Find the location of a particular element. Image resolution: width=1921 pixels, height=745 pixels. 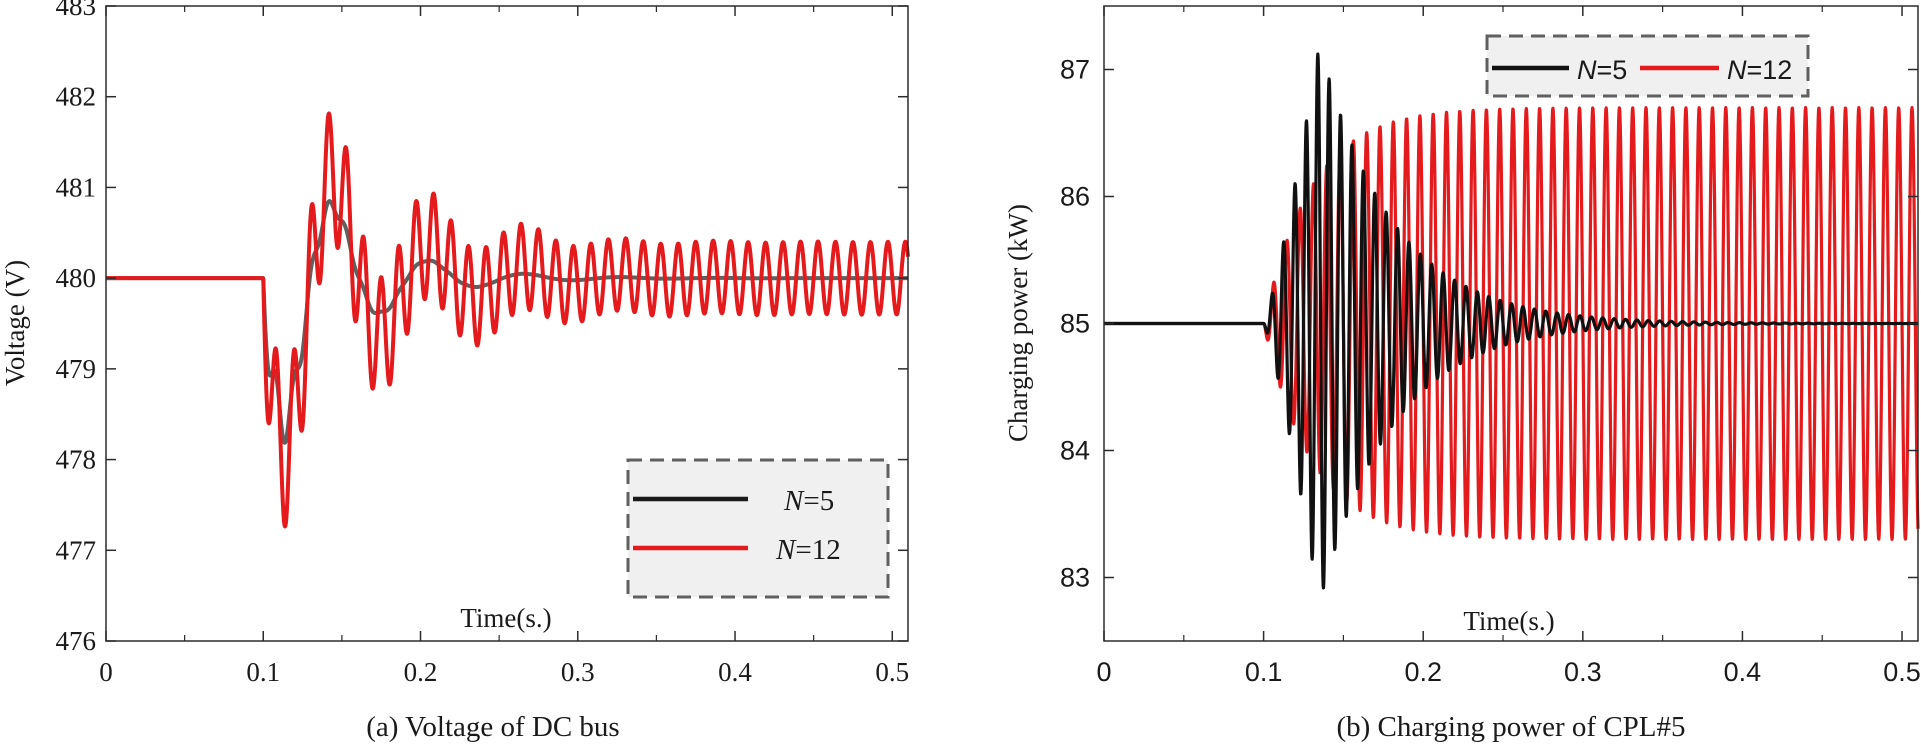

x-tick-label-a: 0.3 is located at coordinates (578, 672).